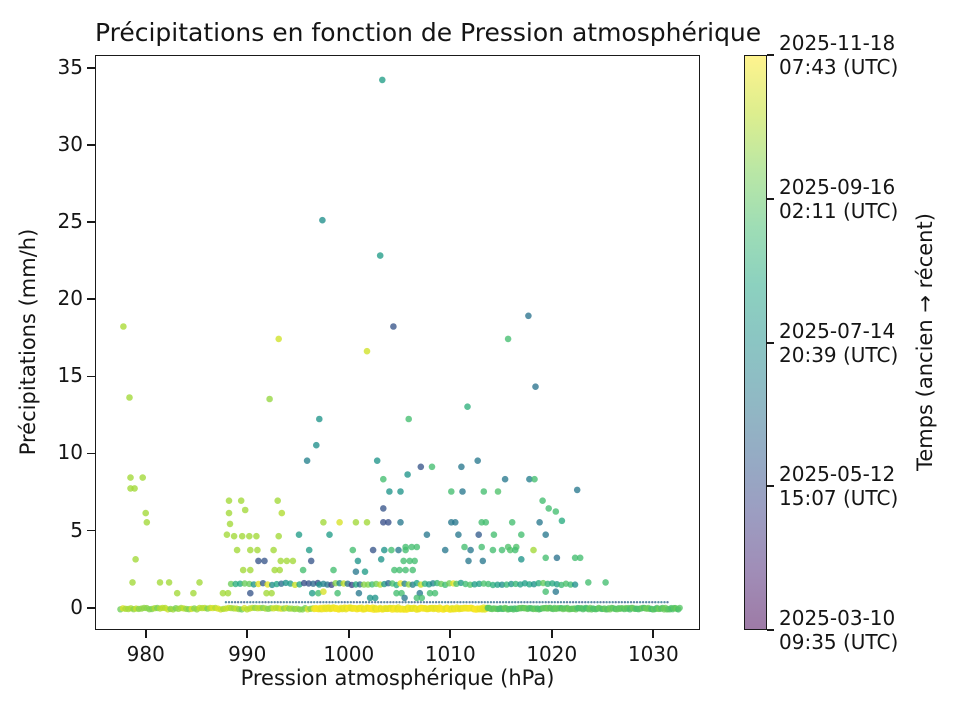 This screenshot has height=720, width=960. I want to click on y-tick-label: 30, so click(70, 144).